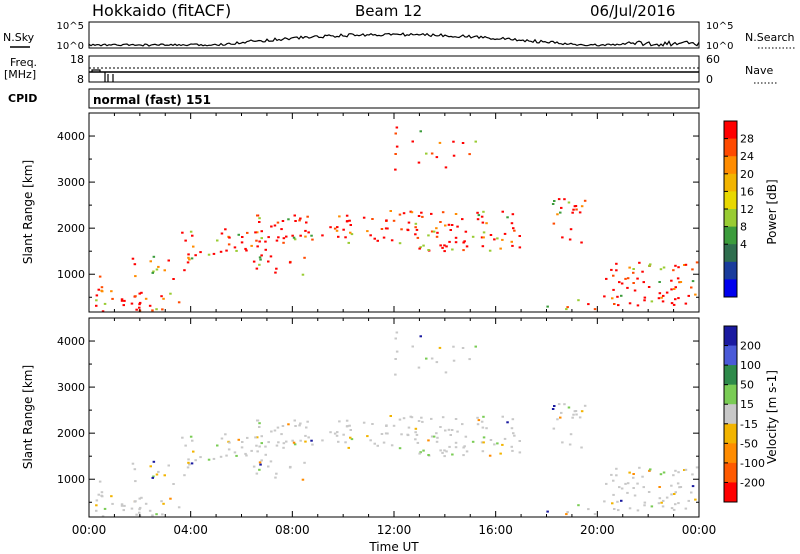 This screenshot has height=554, width=800. I want to click on velocity-ylabel: Slant Range [km], so click(28, 417).